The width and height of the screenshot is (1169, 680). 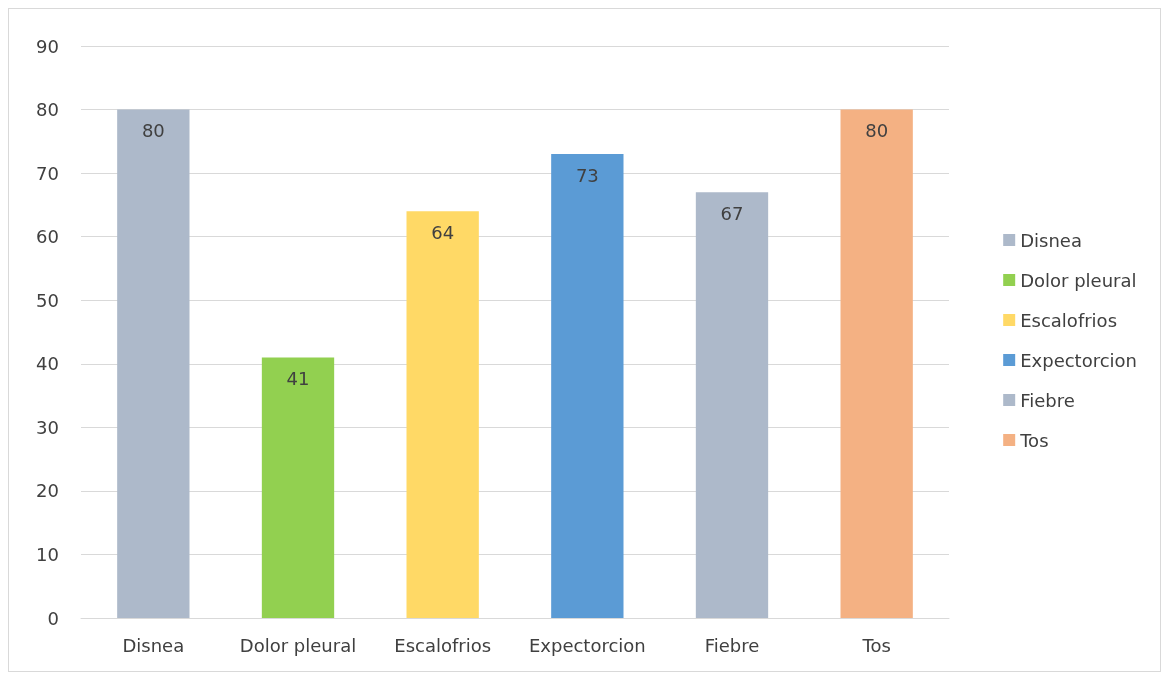 I want to click on data-label: 64, so click(x=443, y=232).